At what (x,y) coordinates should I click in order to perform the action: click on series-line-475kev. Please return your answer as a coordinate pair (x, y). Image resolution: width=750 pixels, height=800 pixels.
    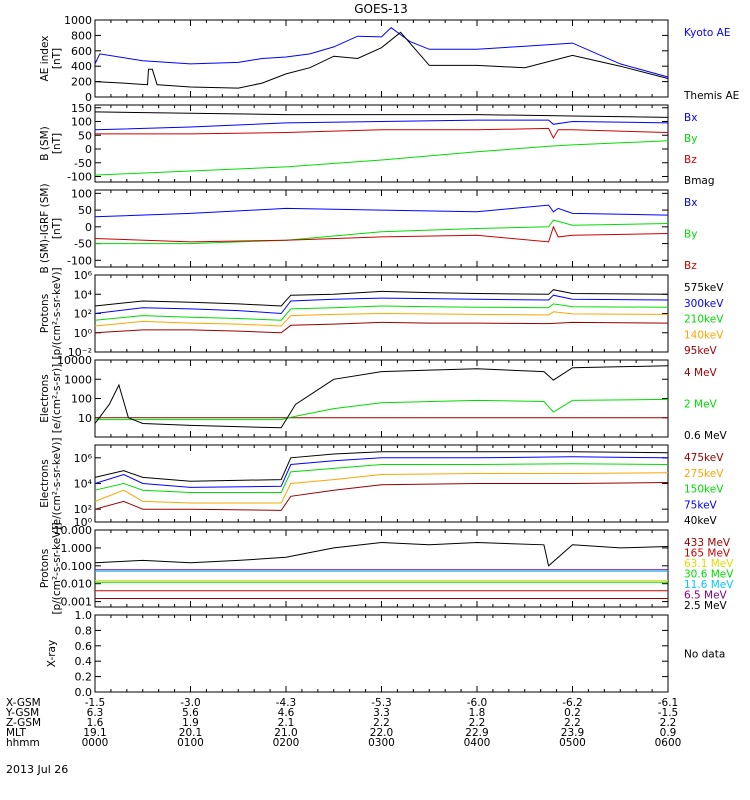
    Looking at the image, I should click on (381, 496).